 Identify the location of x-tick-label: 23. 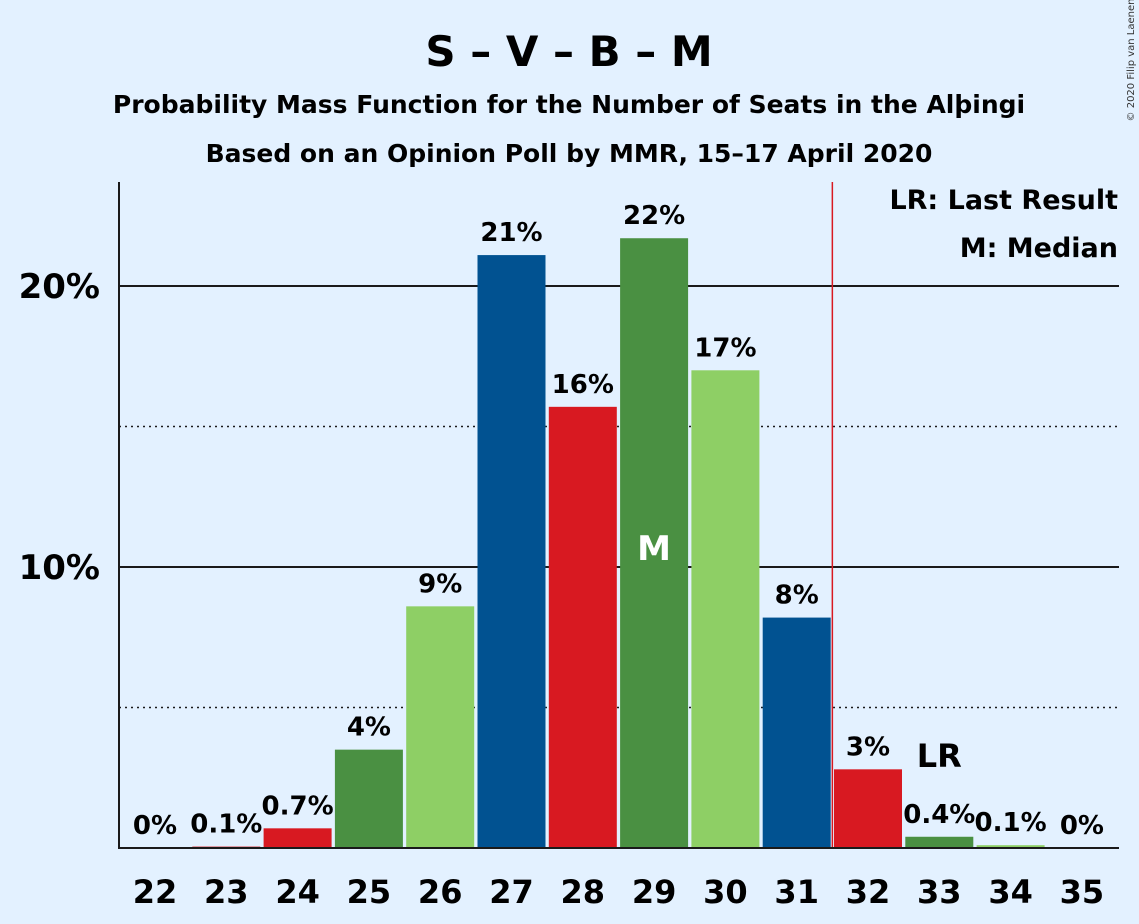
(226, 892).